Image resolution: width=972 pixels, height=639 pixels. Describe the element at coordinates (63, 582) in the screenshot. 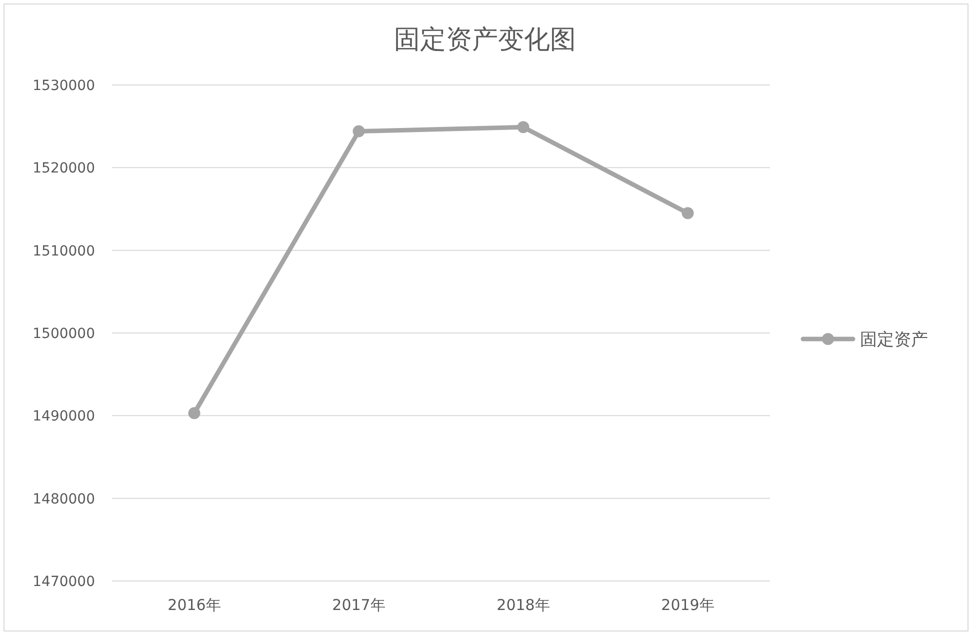

I see `y-tick-label: 1470000` at that location.